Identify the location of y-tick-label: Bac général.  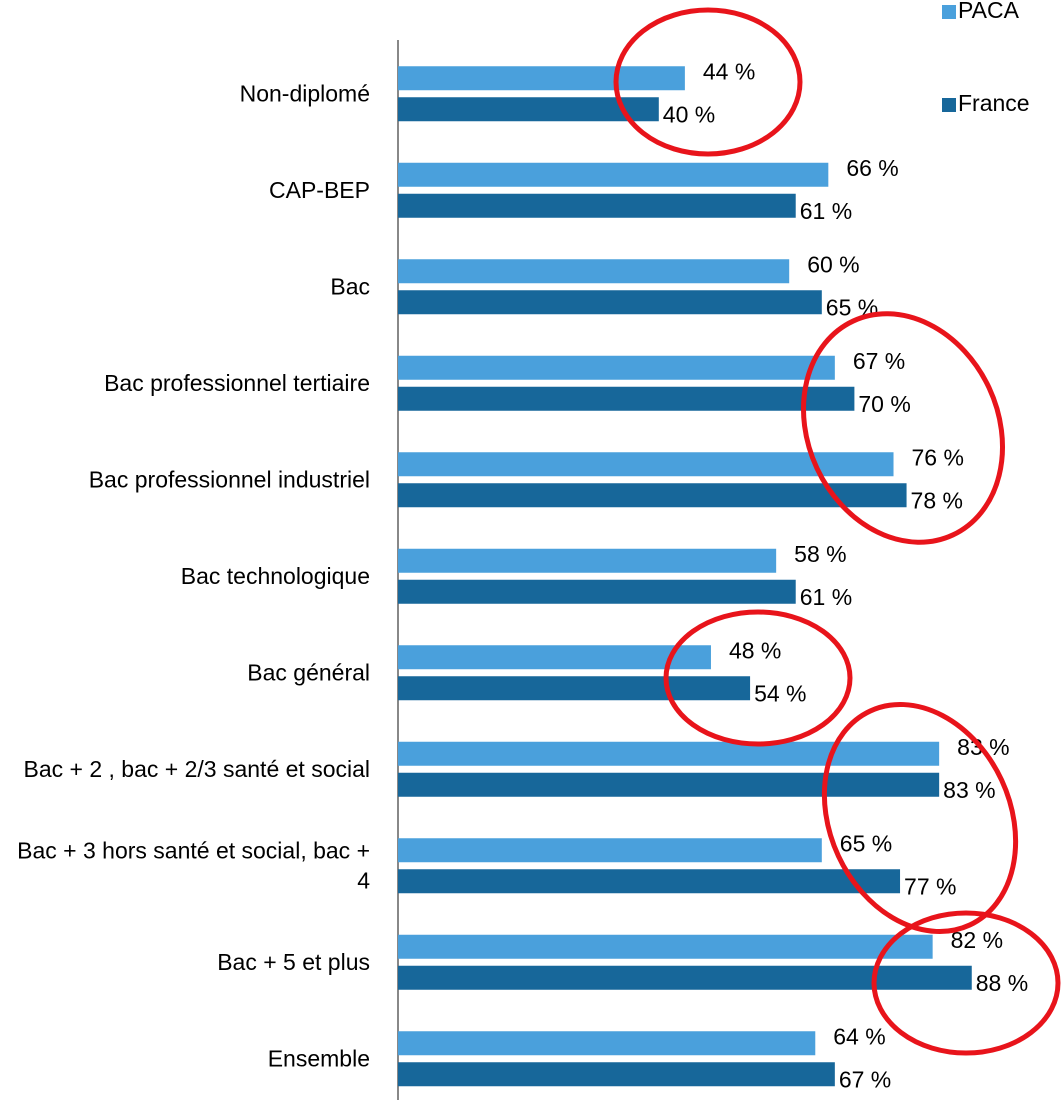
(308, 672).